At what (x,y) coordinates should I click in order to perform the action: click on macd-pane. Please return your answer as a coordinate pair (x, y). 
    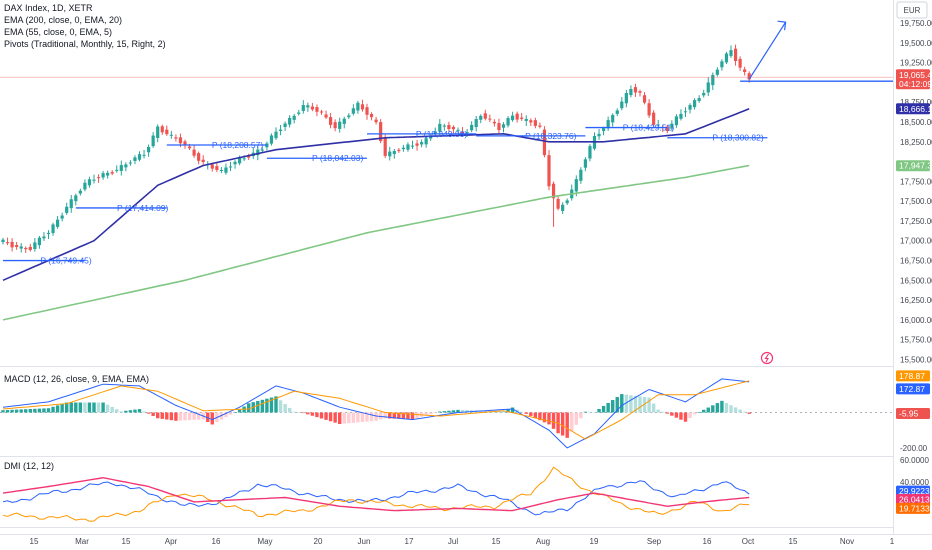
    Looking at the image, I should click on (376, 413).